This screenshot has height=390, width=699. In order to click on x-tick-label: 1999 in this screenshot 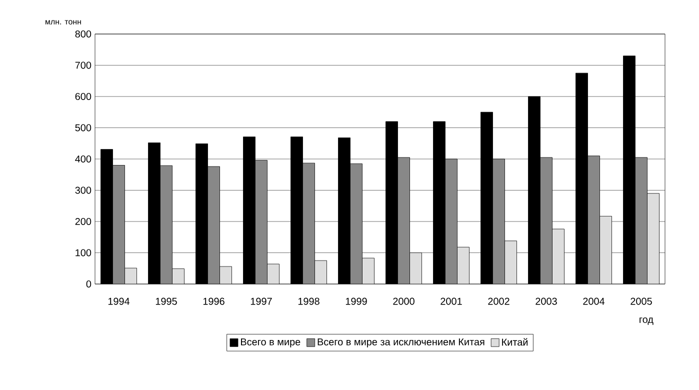, I will do `click(356, 301)`.